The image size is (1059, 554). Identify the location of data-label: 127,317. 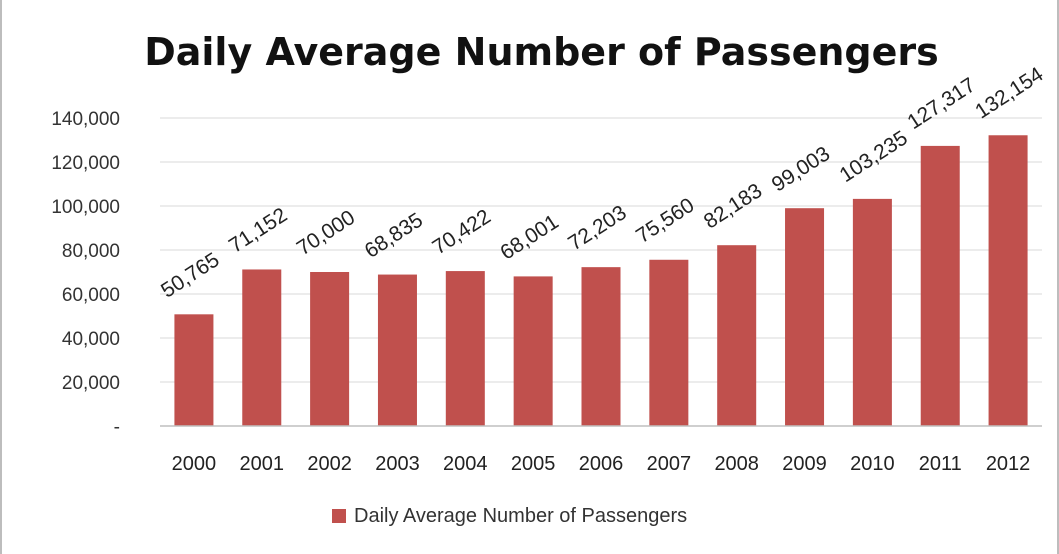
(941, 103).